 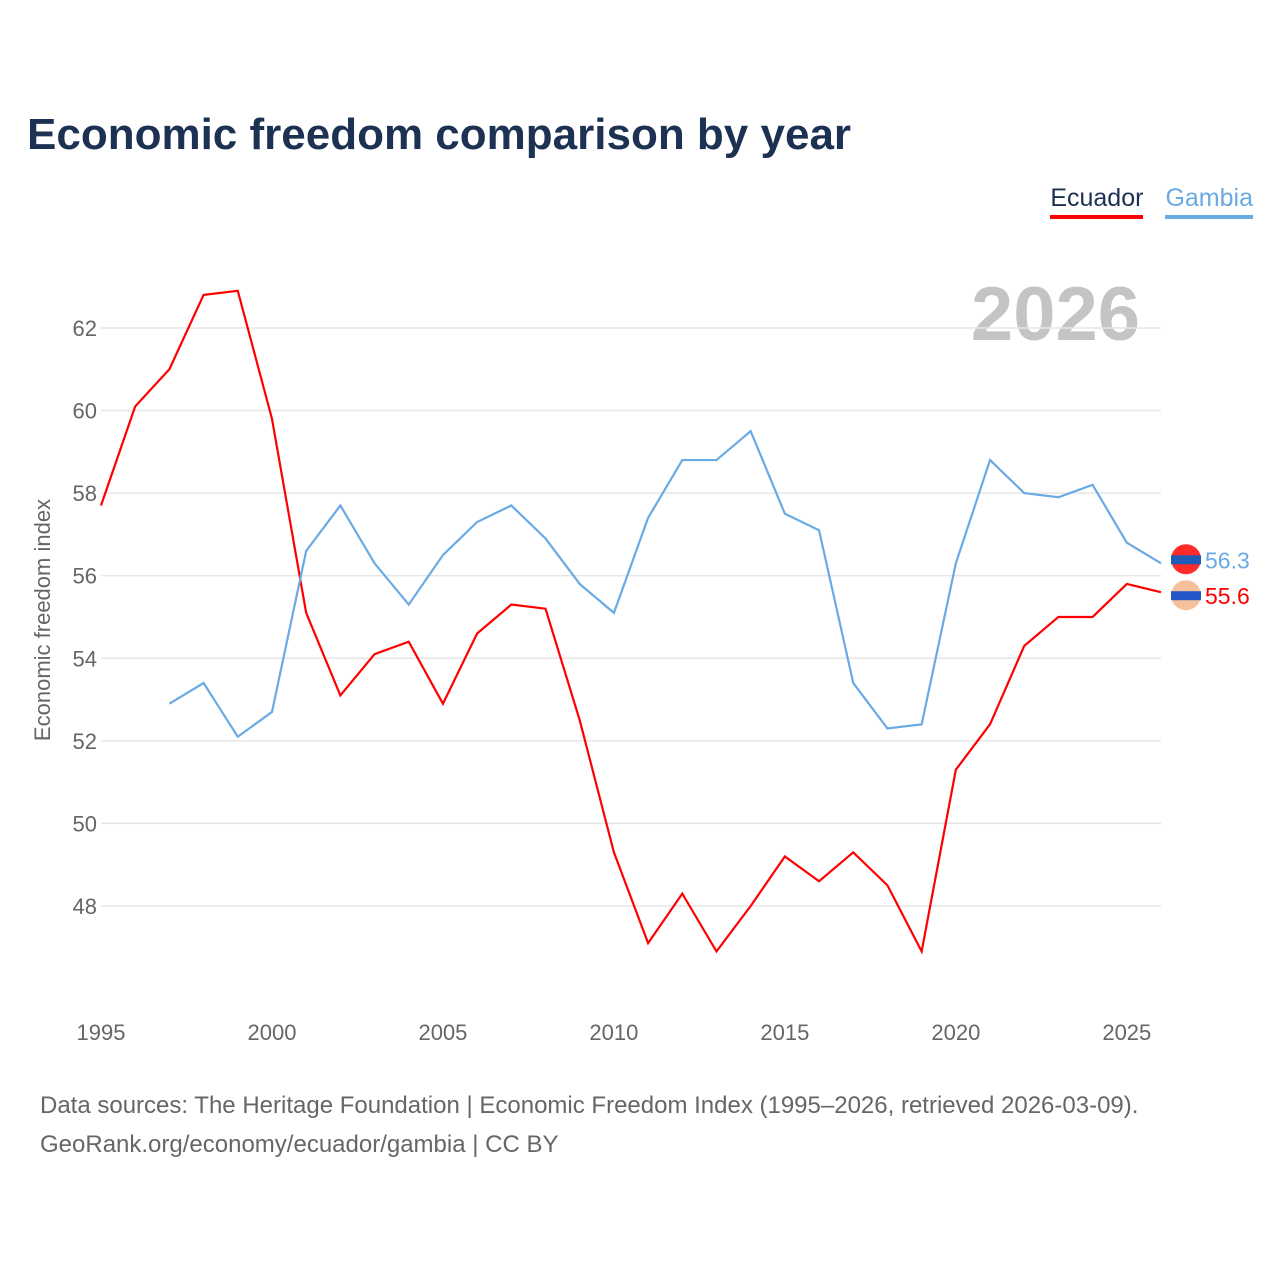 What do you see at coordinates (439, 134) in the screenshot?
I see `chart-title: Economic freedom comparison by year` at bounding box center [439, 134].